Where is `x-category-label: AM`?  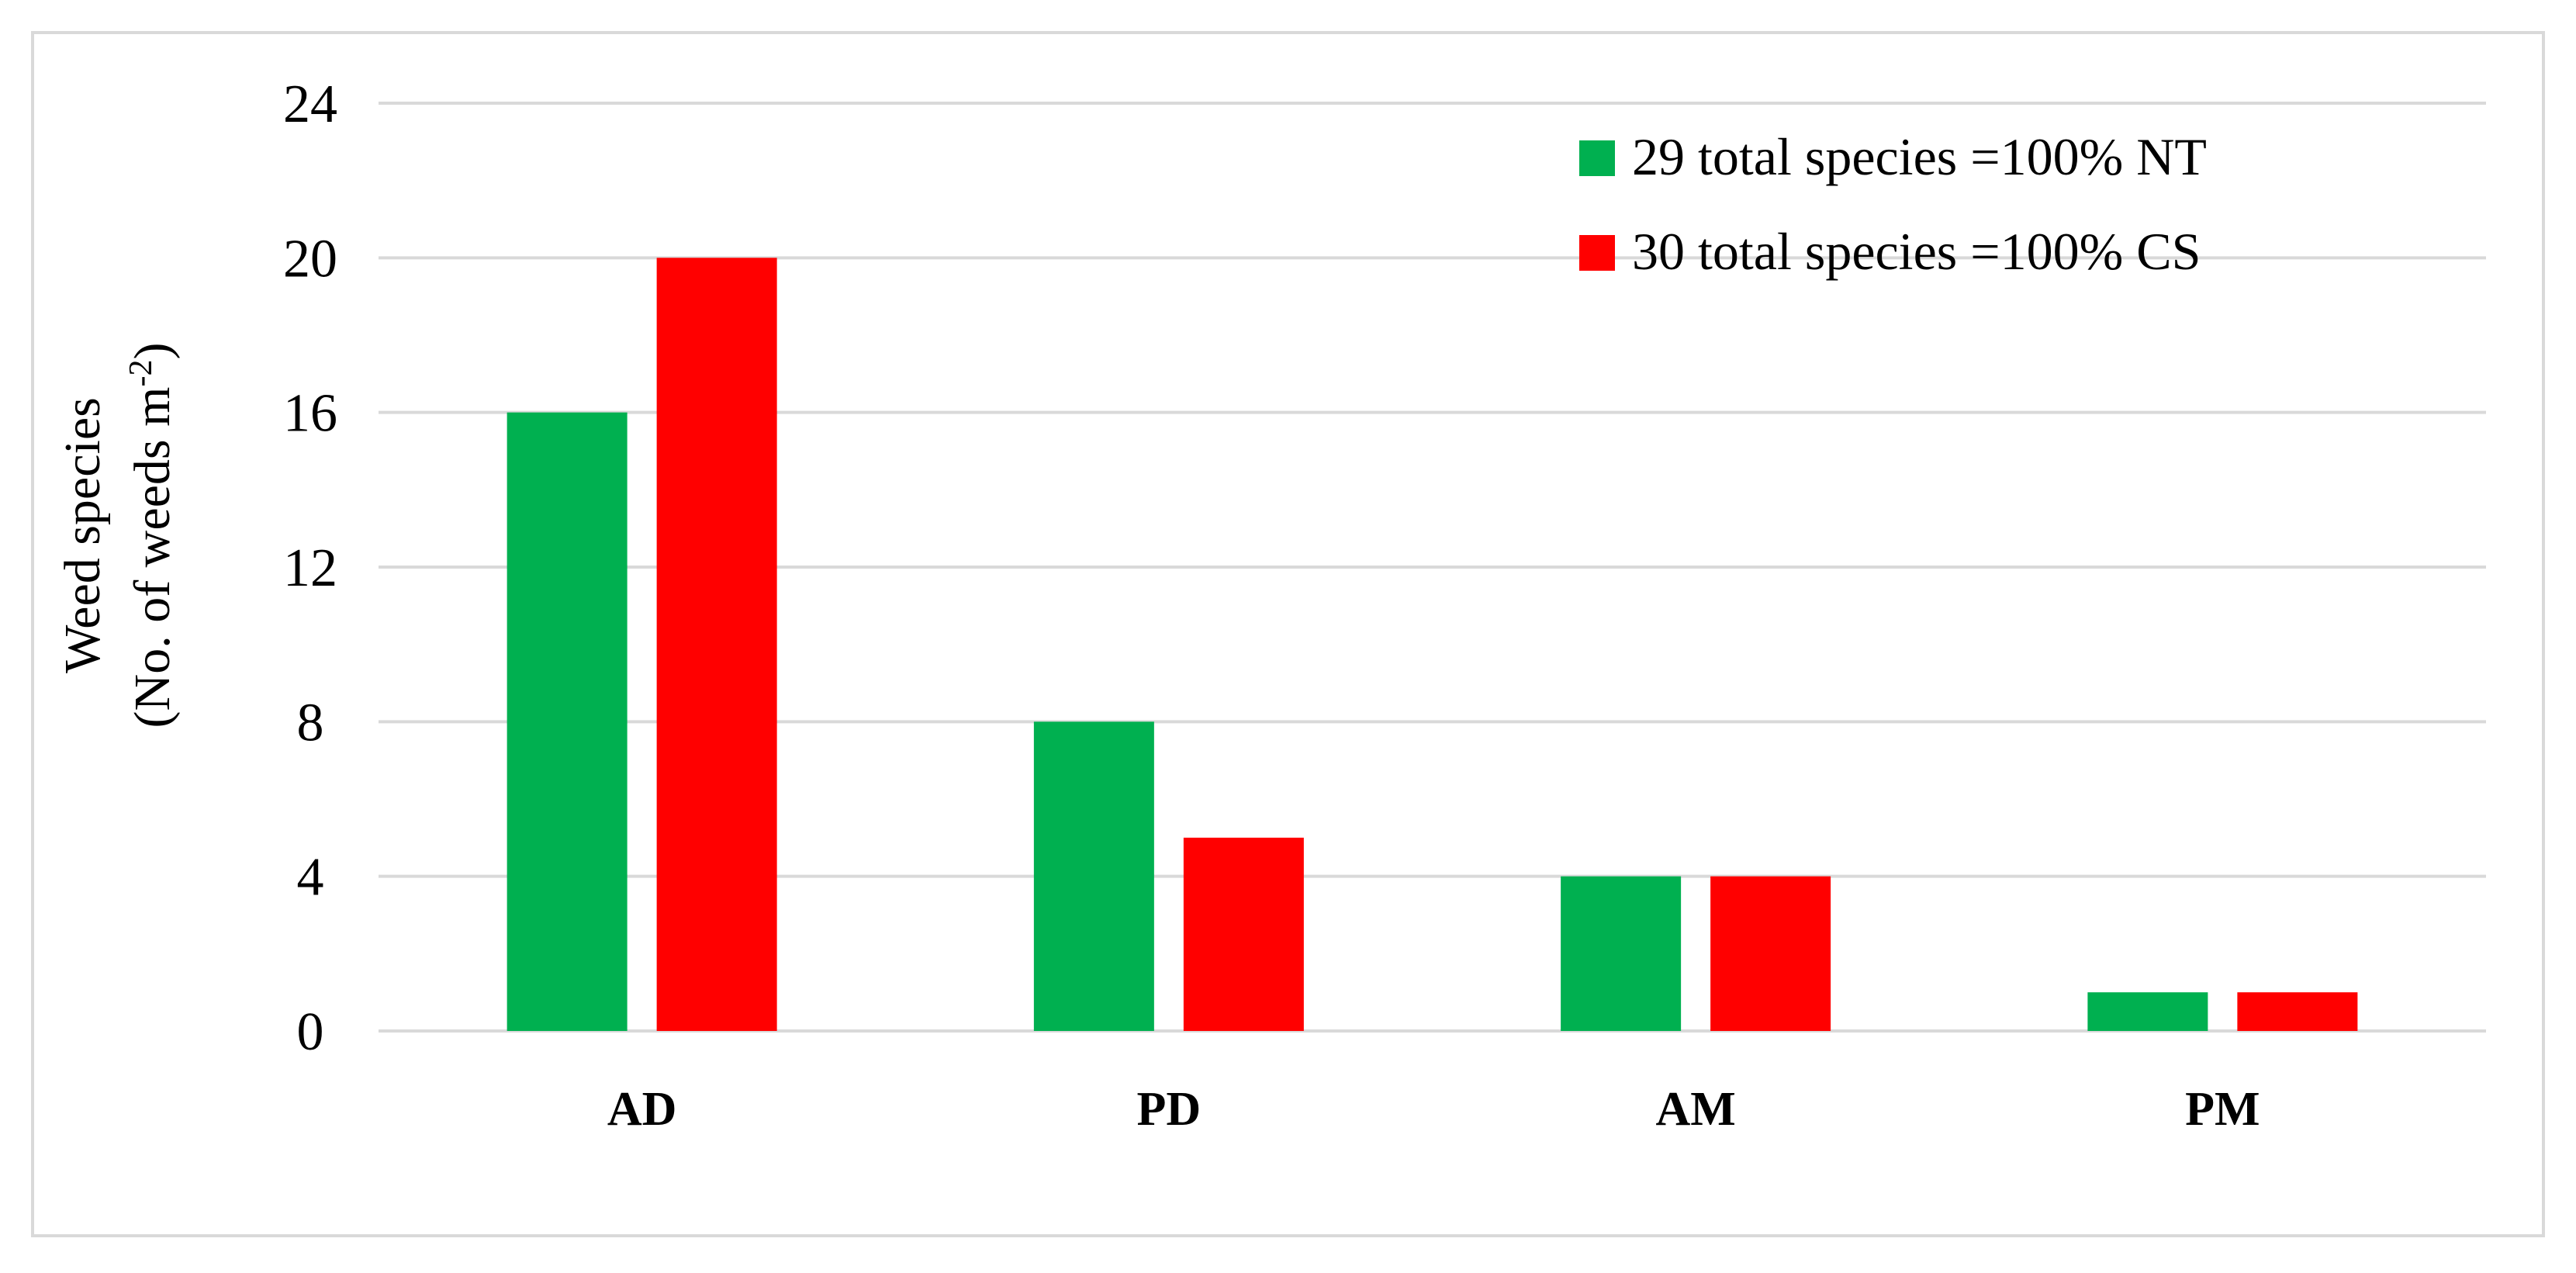 x-category-label: AM is located at coordinates (1695, 1109).